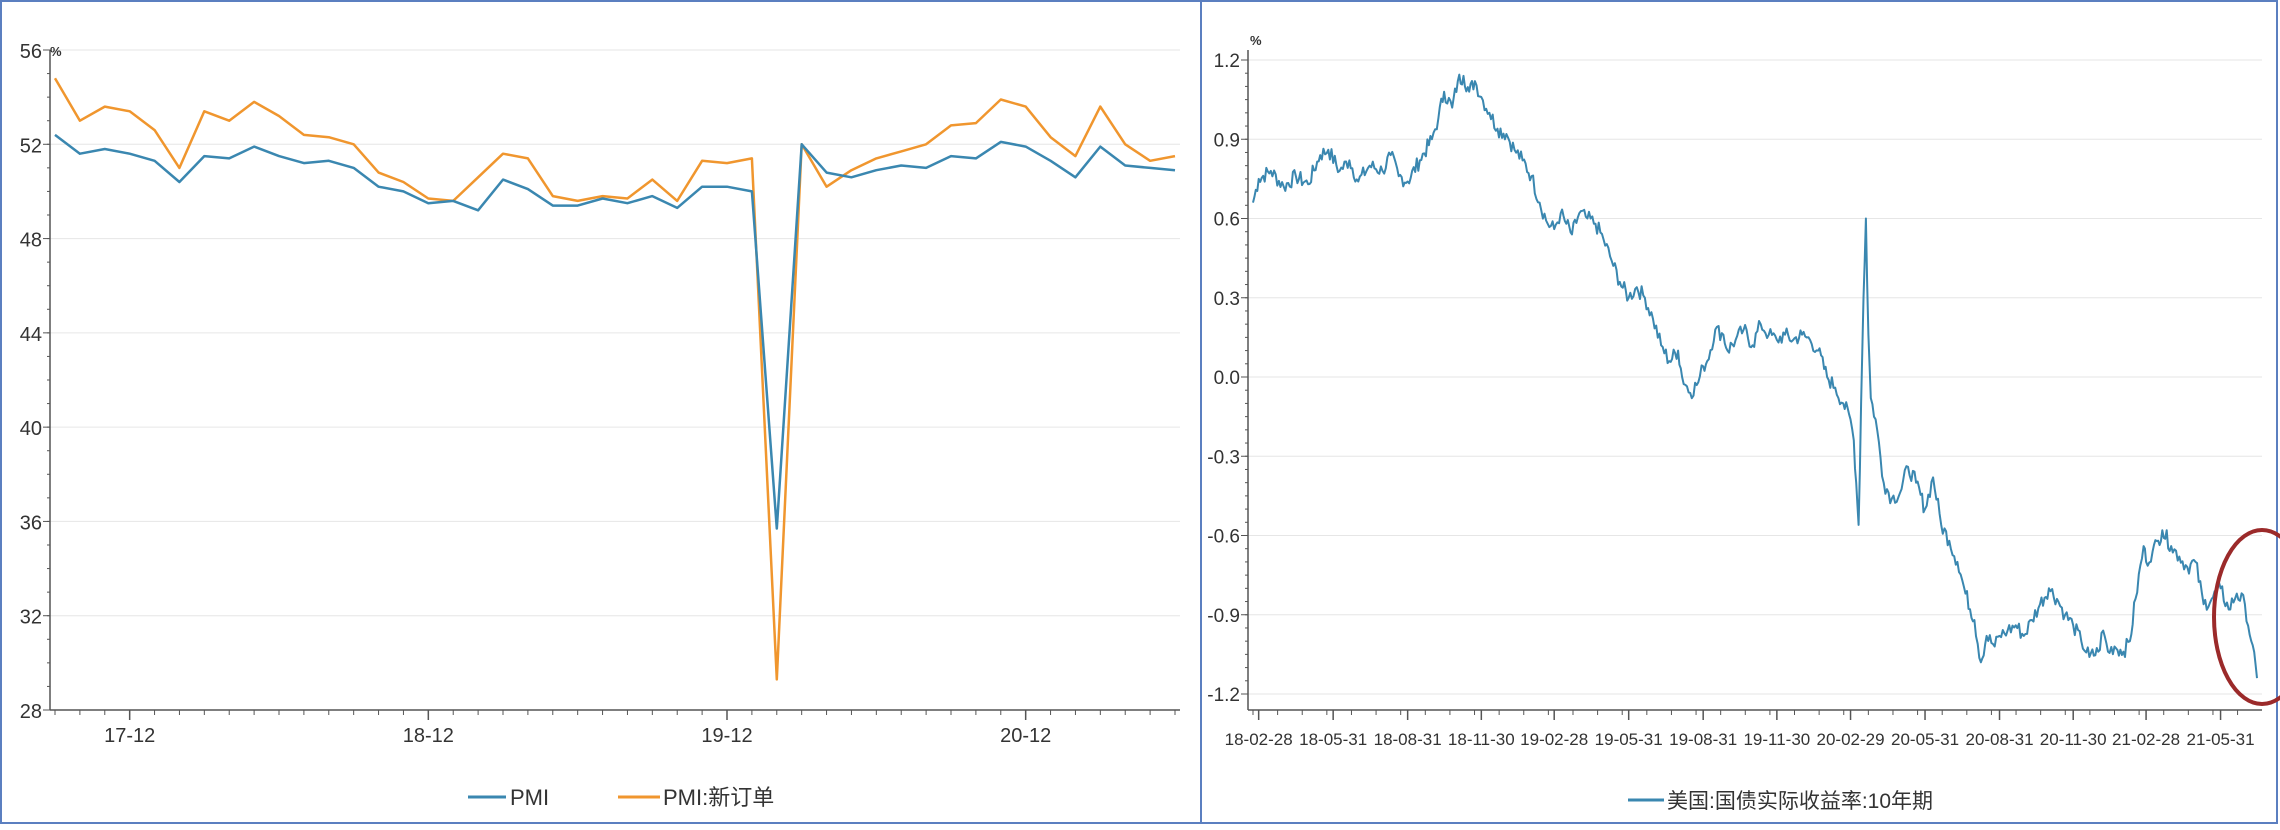 This screenshot has width=2280, height=830. I want to click on yield-y-axis: -1.2 -0.9 -0.6 -0.3 0.0 0.3 0.6 0.9 1.2, so click(1228, 380).